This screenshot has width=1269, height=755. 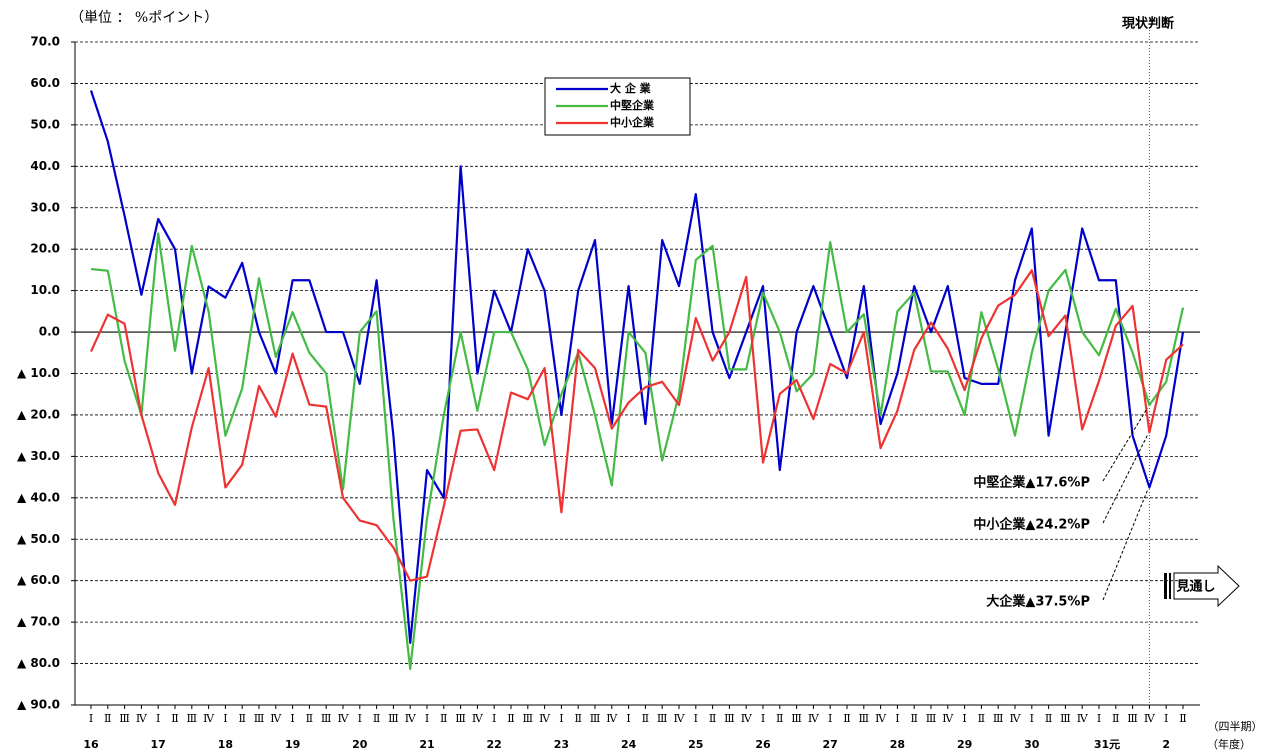 I want to click on forecast-label: 見通し, so click(x=1195, y=587).